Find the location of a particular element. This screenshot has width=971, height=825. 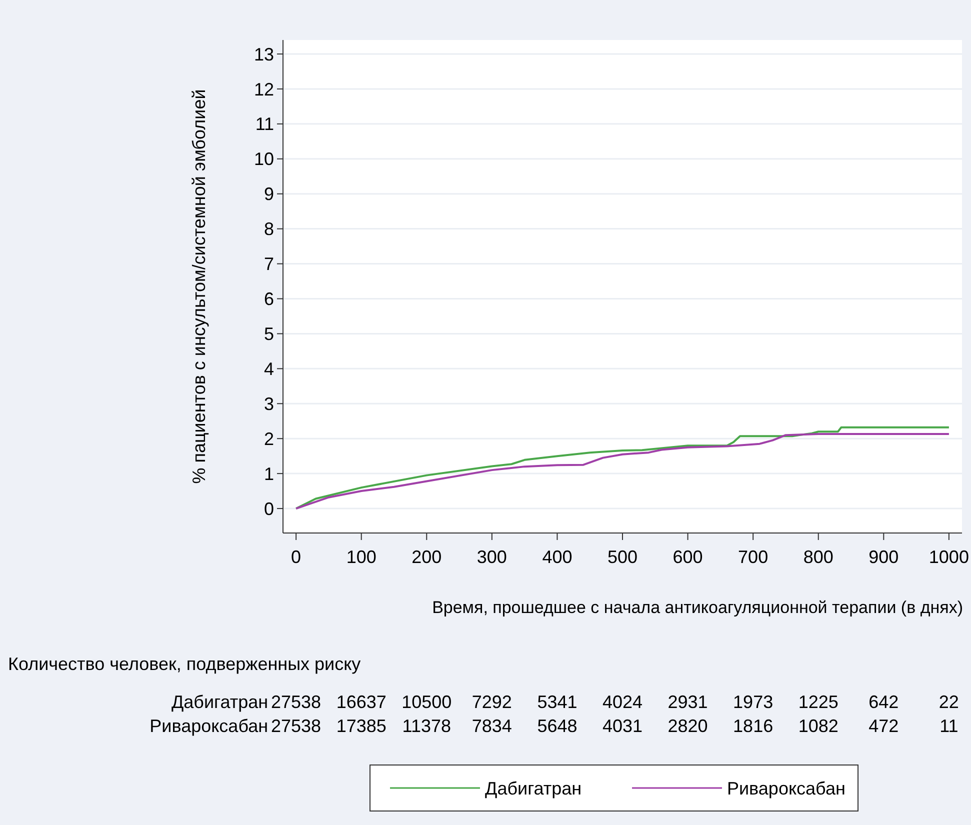

y-tick-label: 0 is located at coordinates (269, 508).